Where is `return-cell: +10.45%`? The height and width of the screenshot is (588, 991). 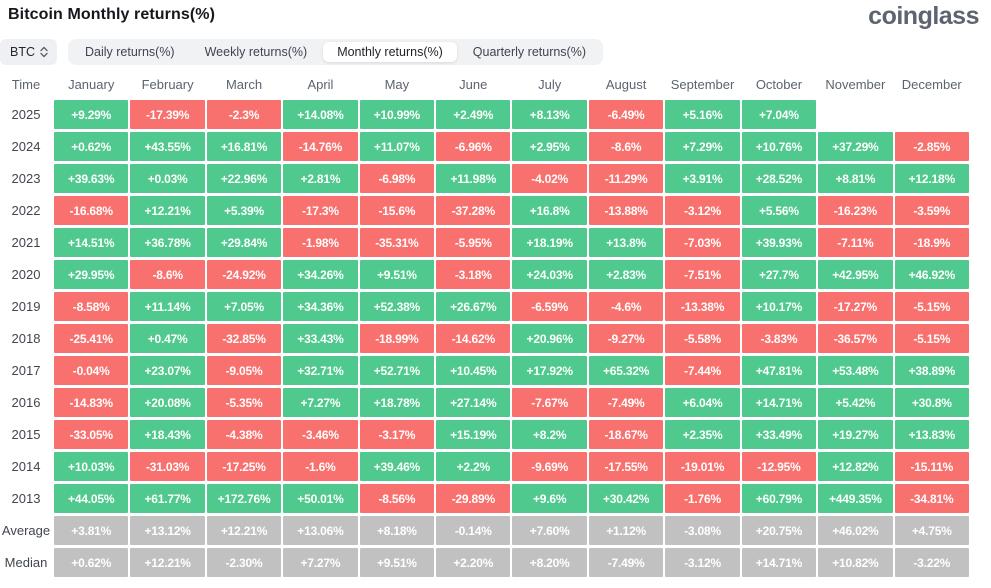 return-cell: +10.45% is located at coordinates (473, 370).